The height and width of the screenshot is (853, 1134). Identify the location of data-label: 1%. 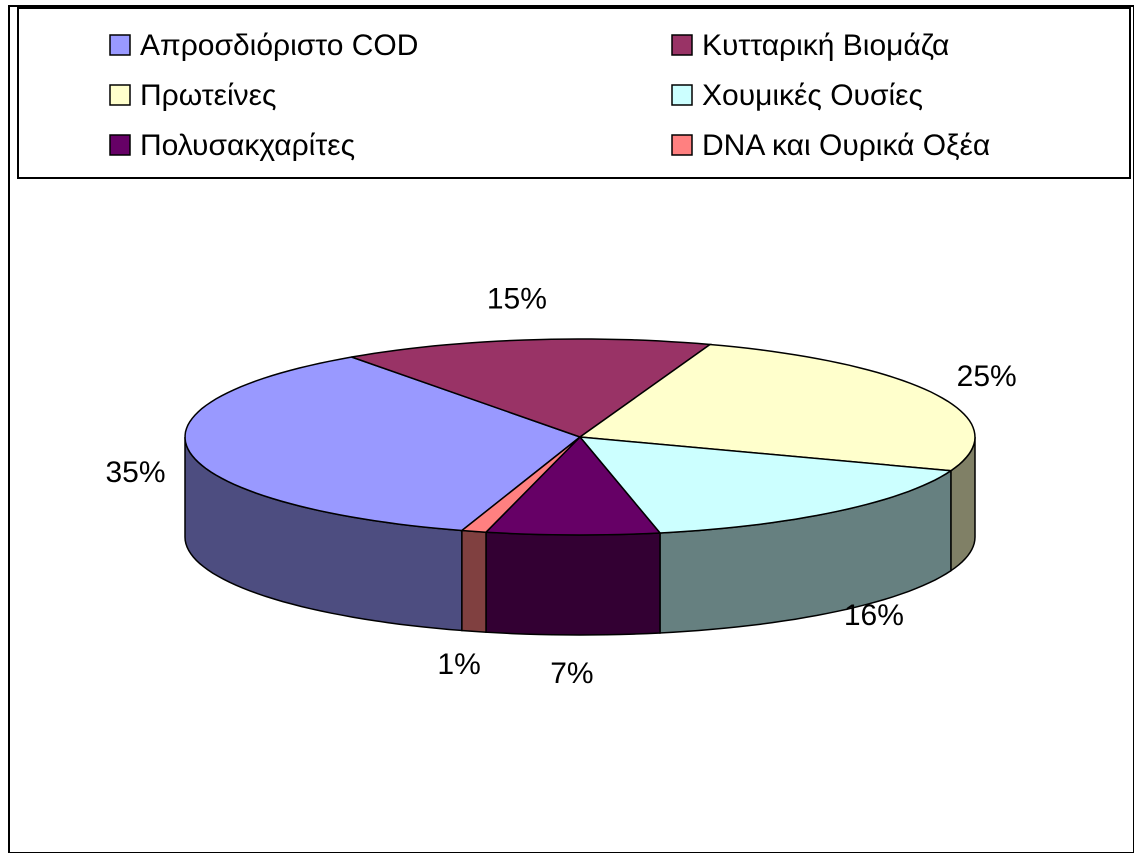
(458, 664).